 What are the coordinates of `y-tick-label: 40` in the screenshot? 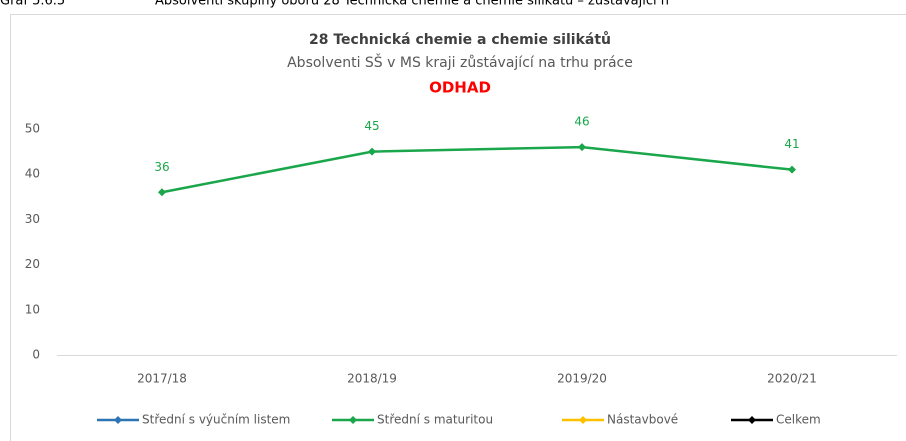 It's located at (32, 174).